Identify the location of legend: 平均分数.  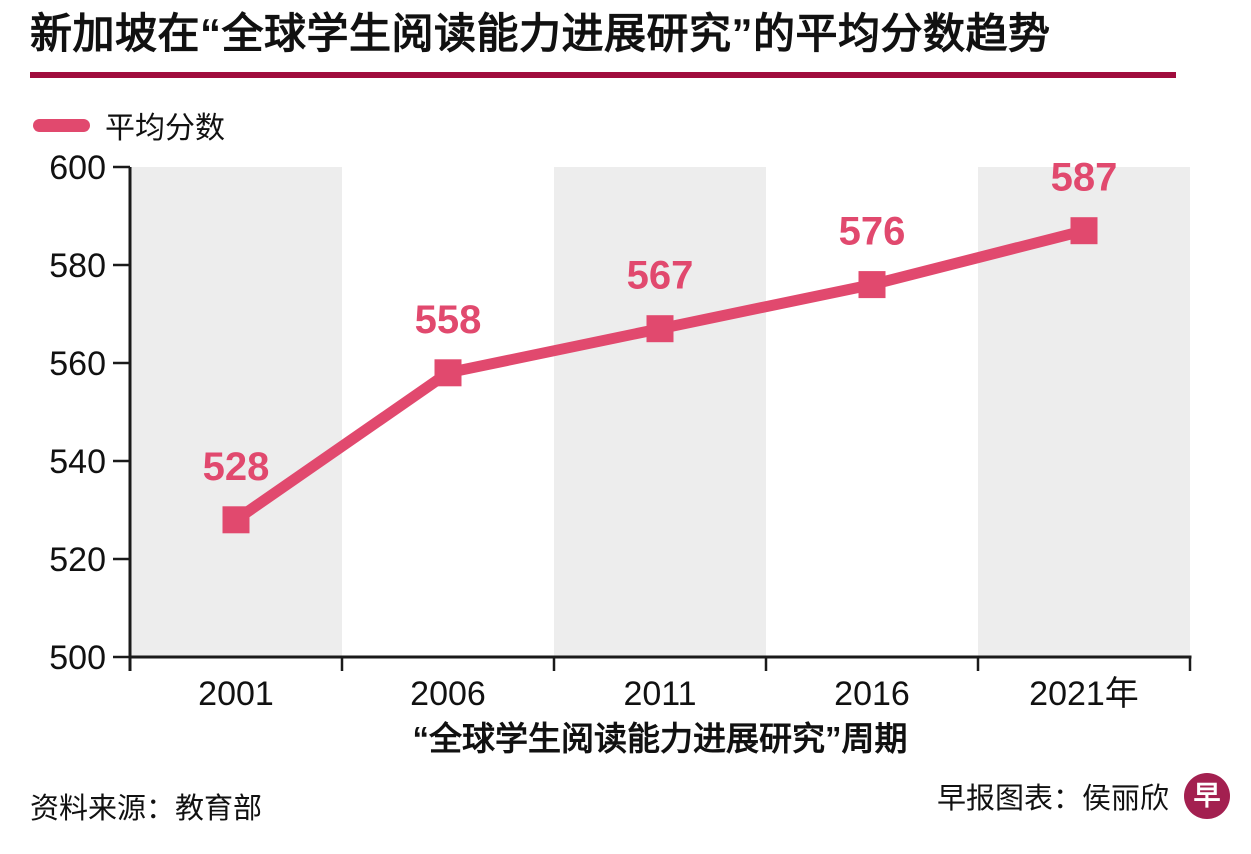
(129, 125).